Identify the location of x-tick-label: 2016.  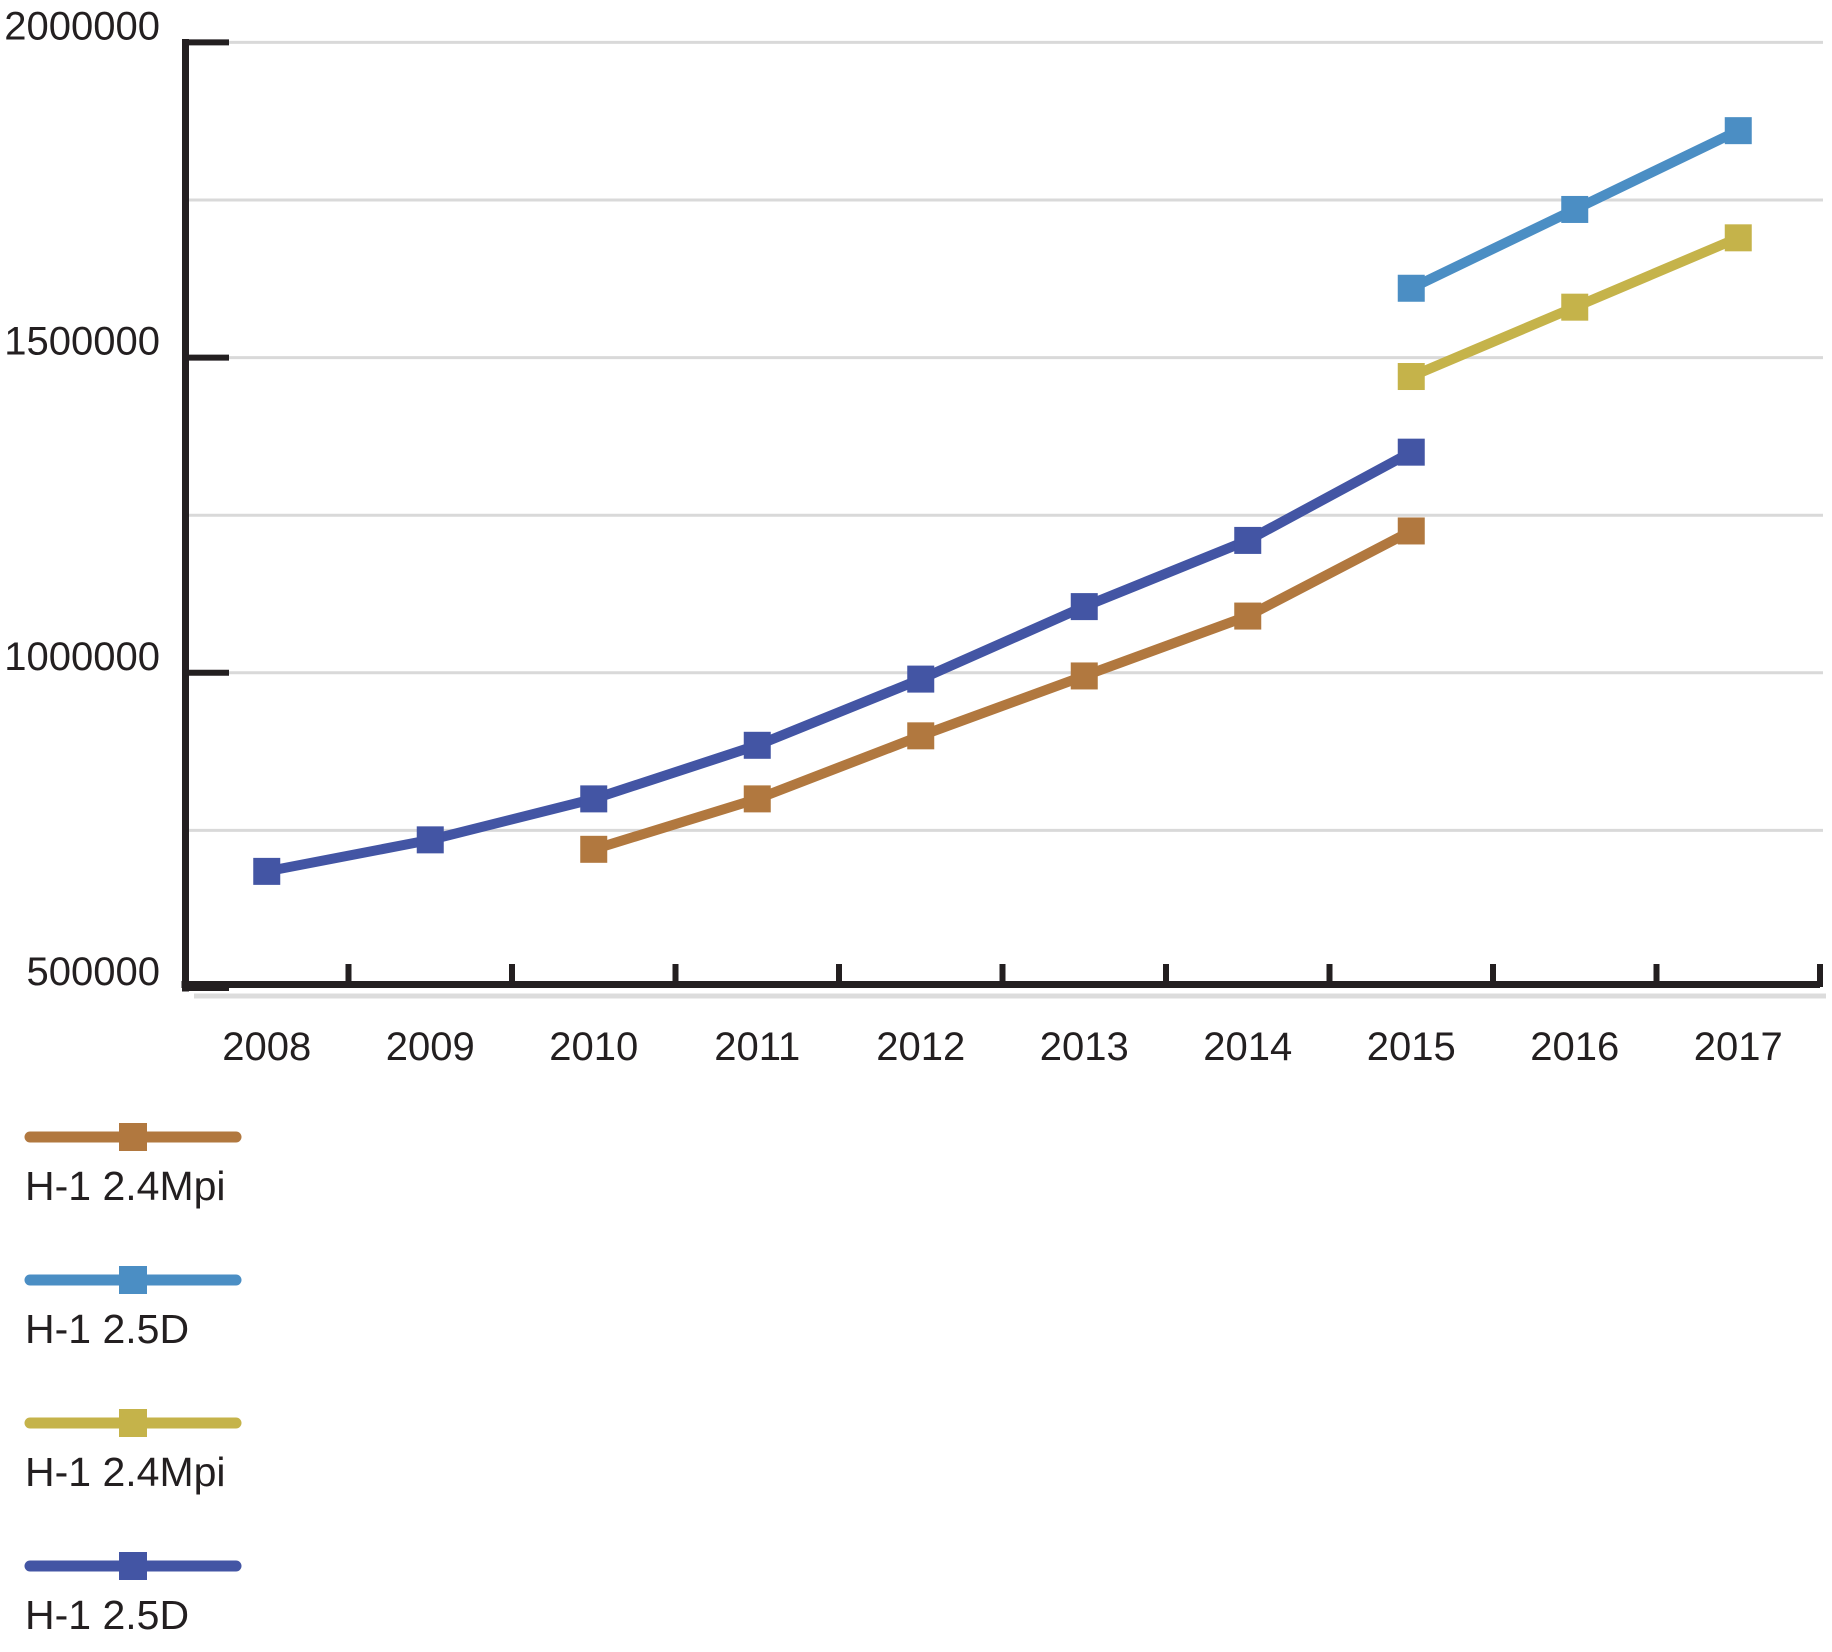
(1574, 1047).